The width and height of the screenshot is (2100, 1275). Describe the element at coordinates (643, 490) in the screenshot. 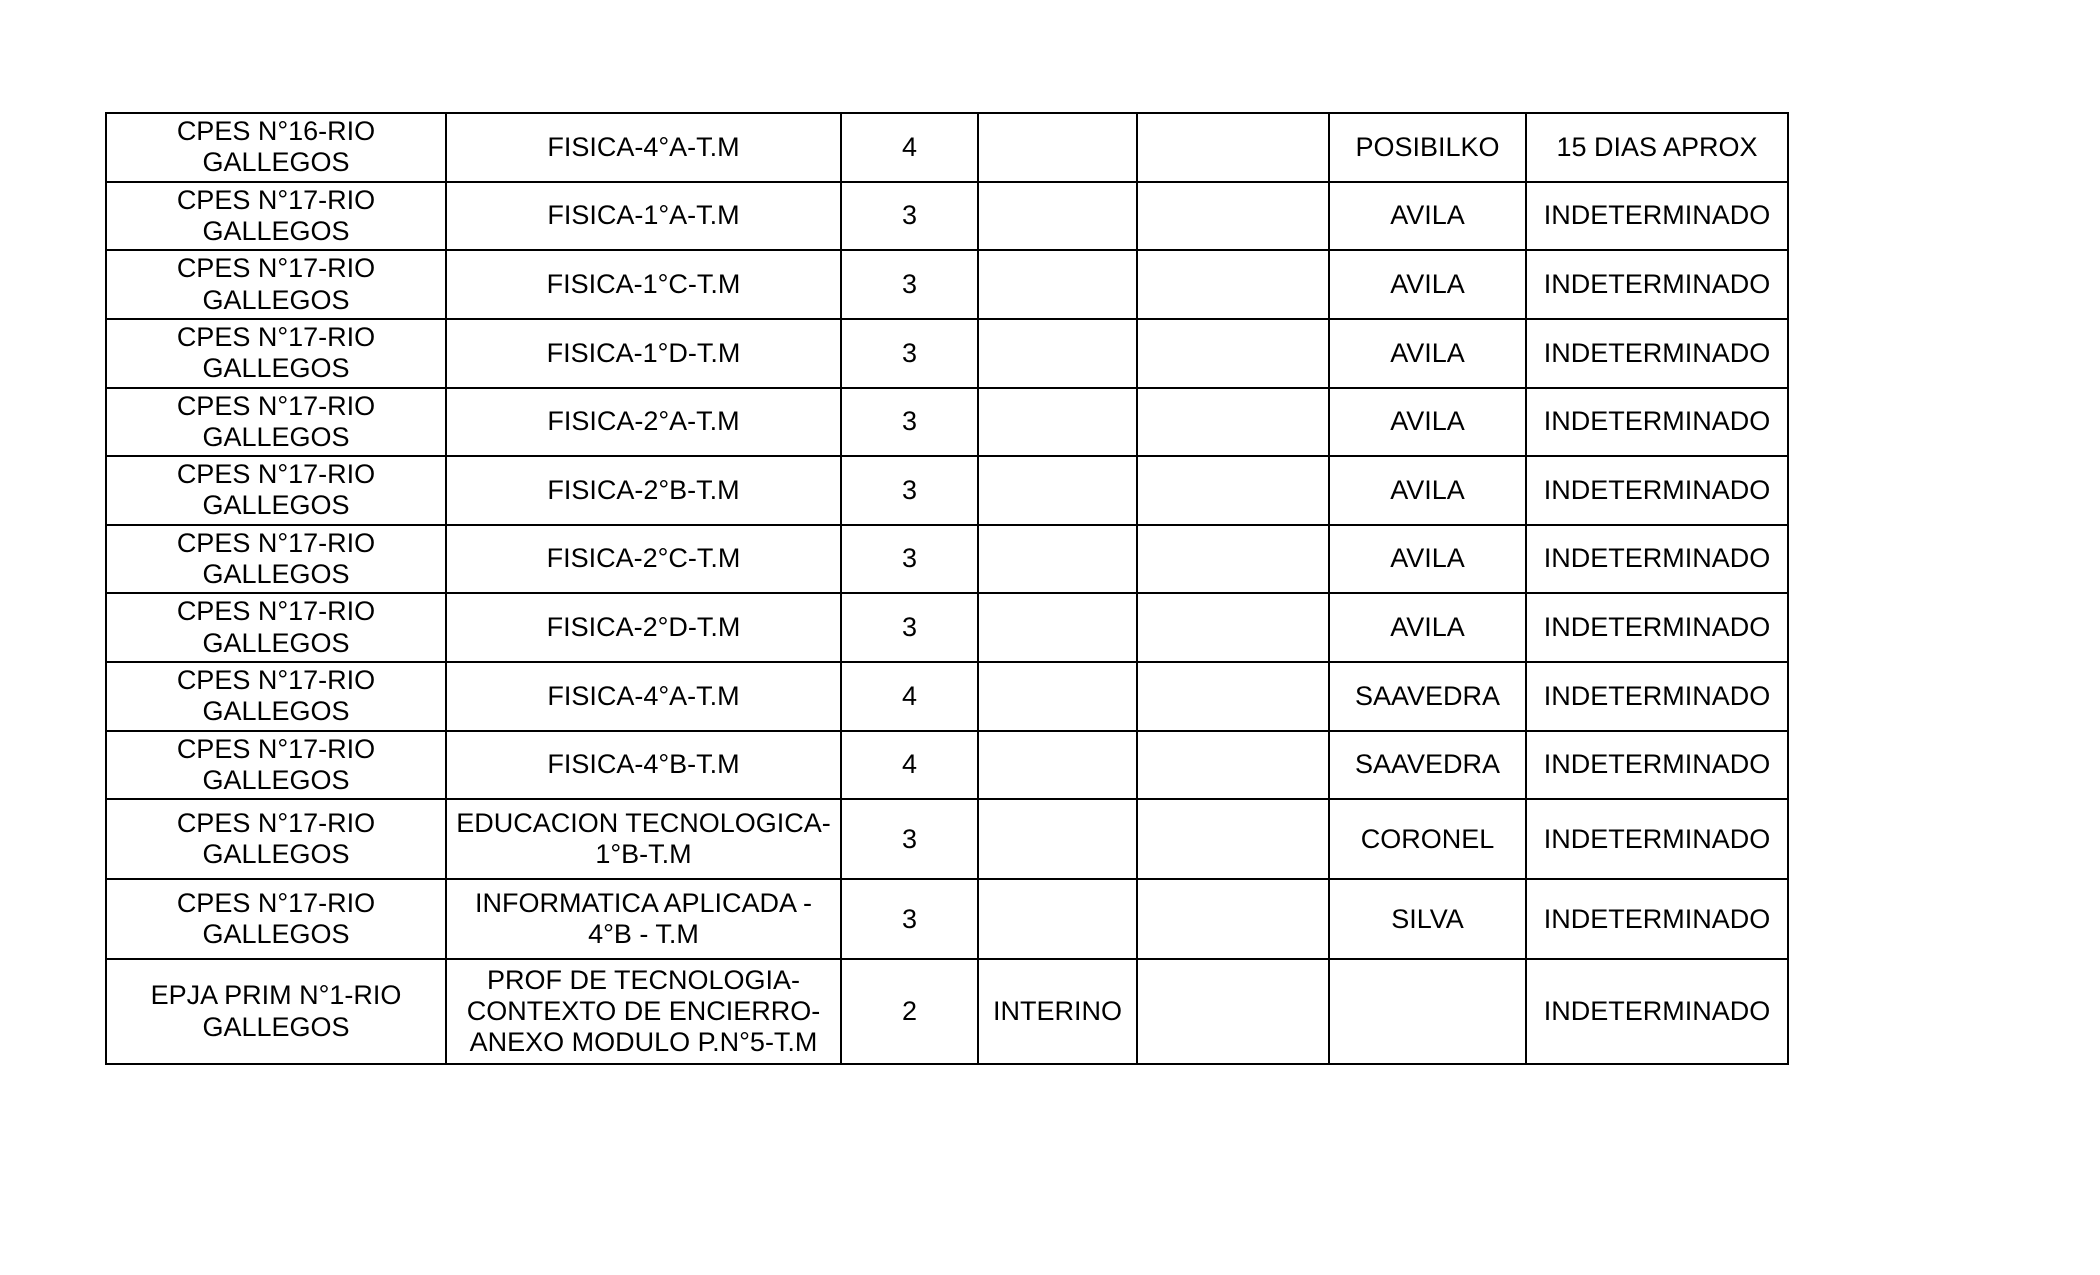

I see `cell-subject: FISICA-2°B-T.M` at that location.